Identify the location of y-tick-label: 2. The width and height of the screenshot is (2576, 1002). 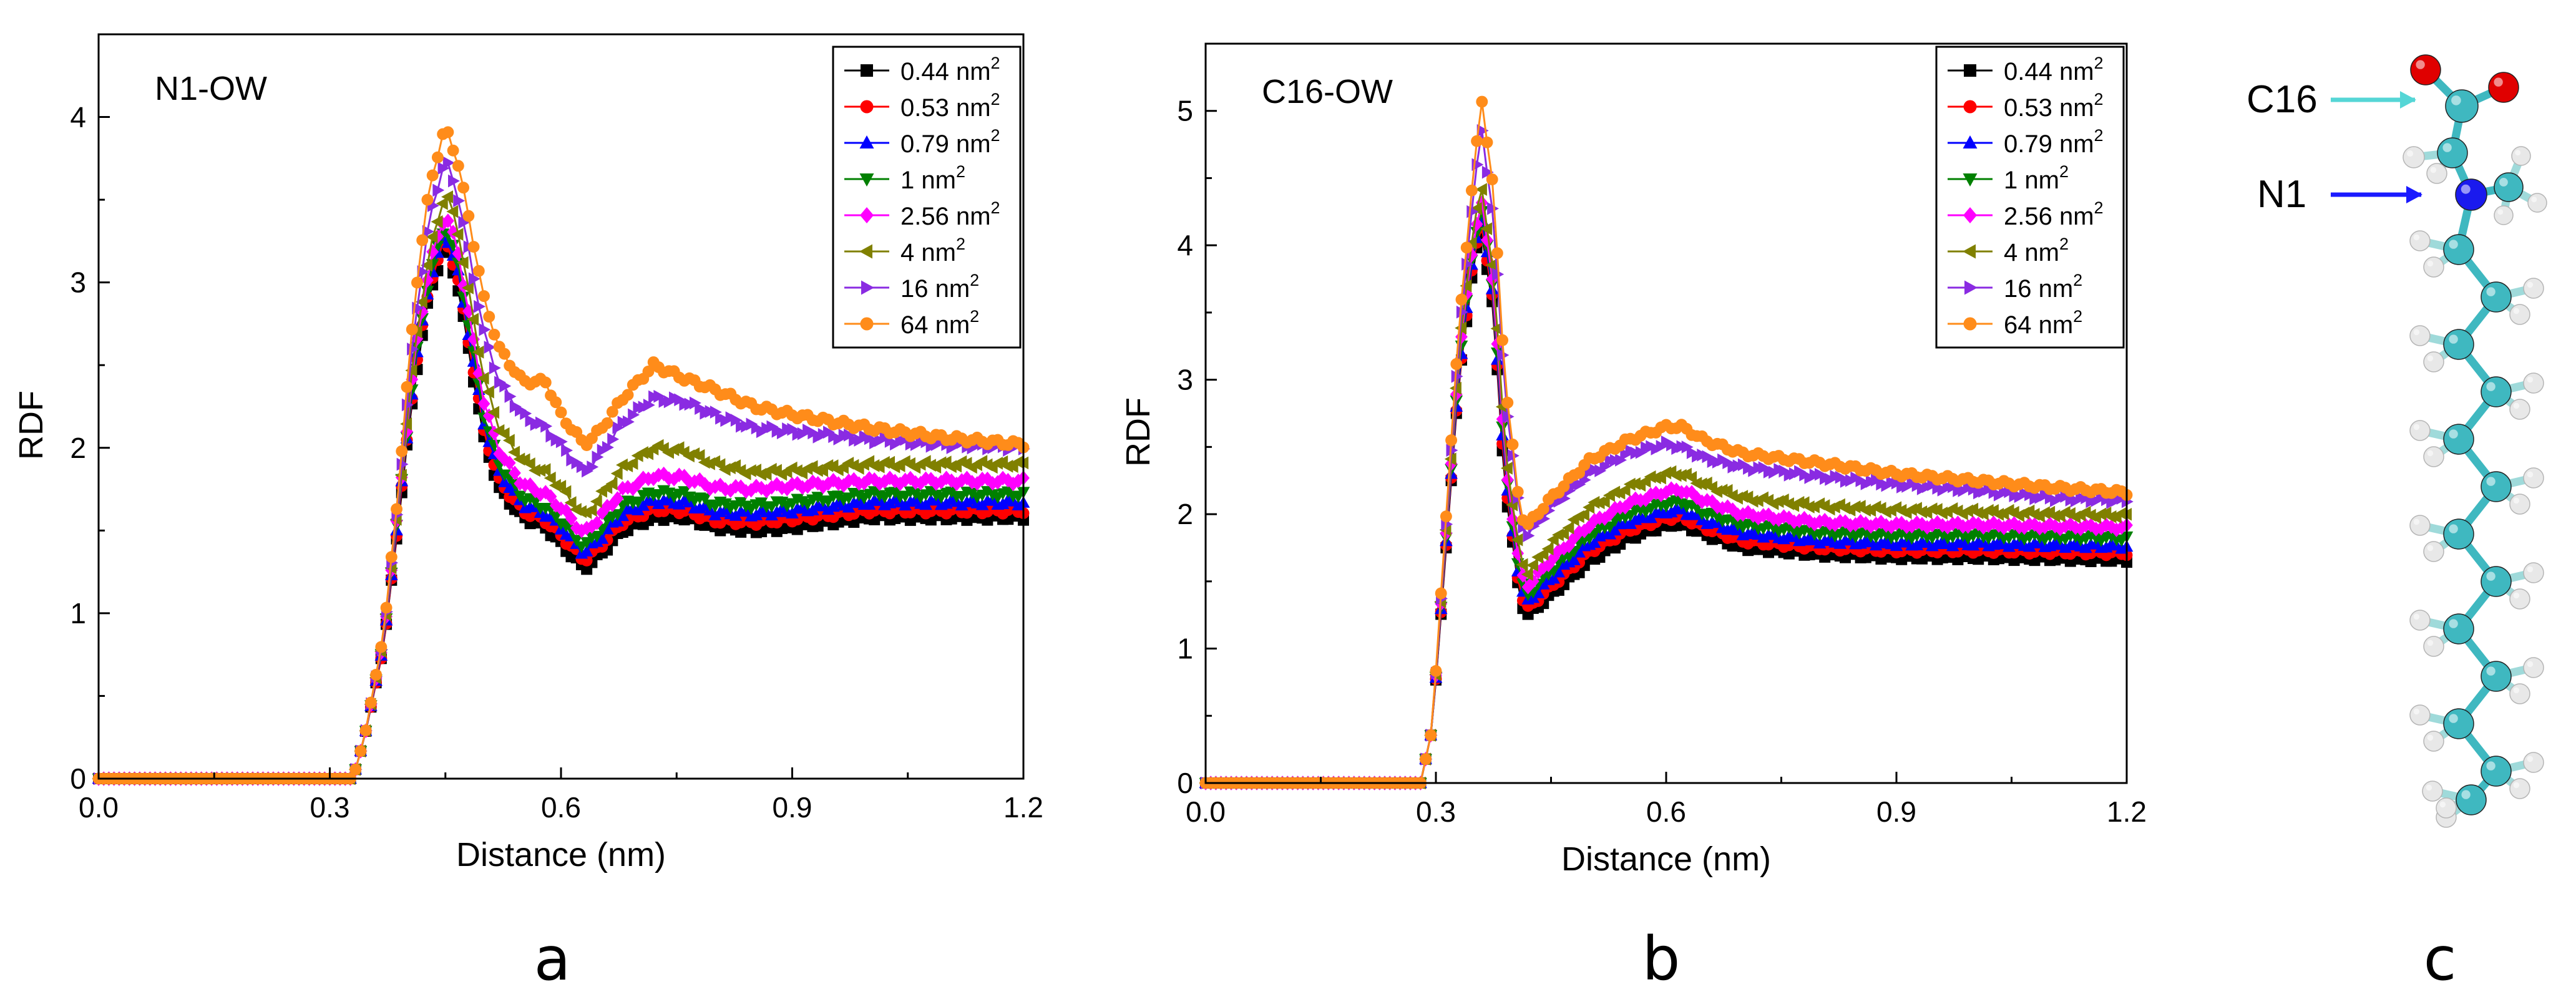
(1185, 514).